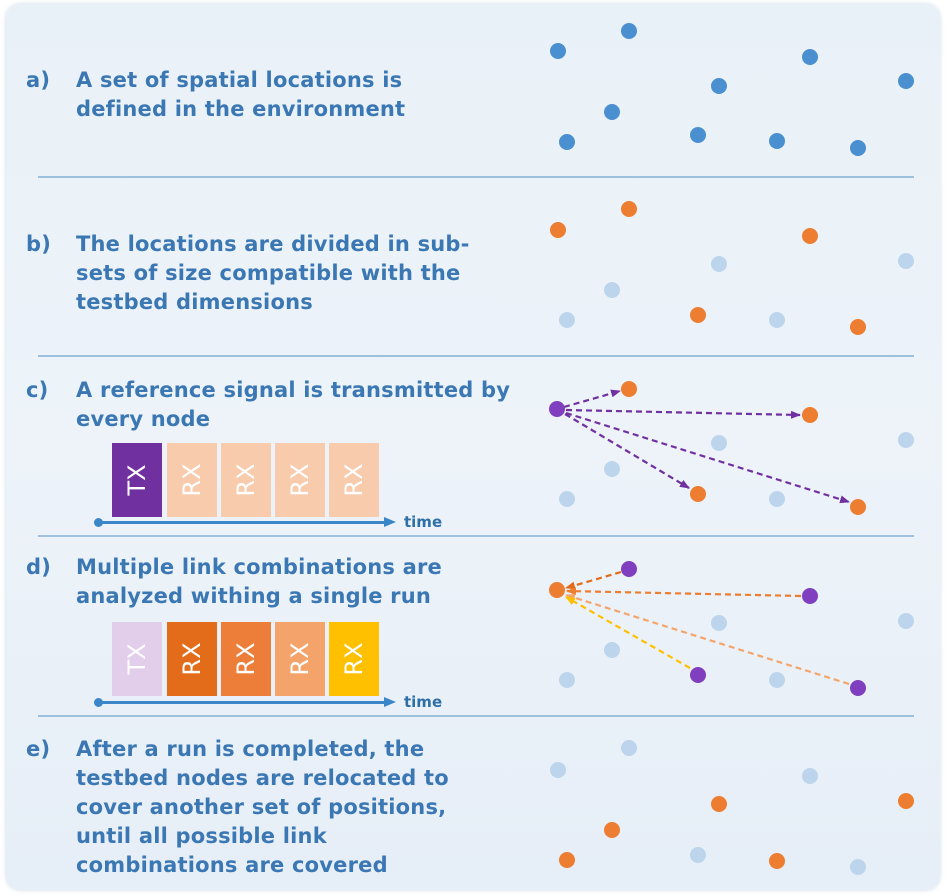  I want to click on timeline-c: time, so click(274, 523).